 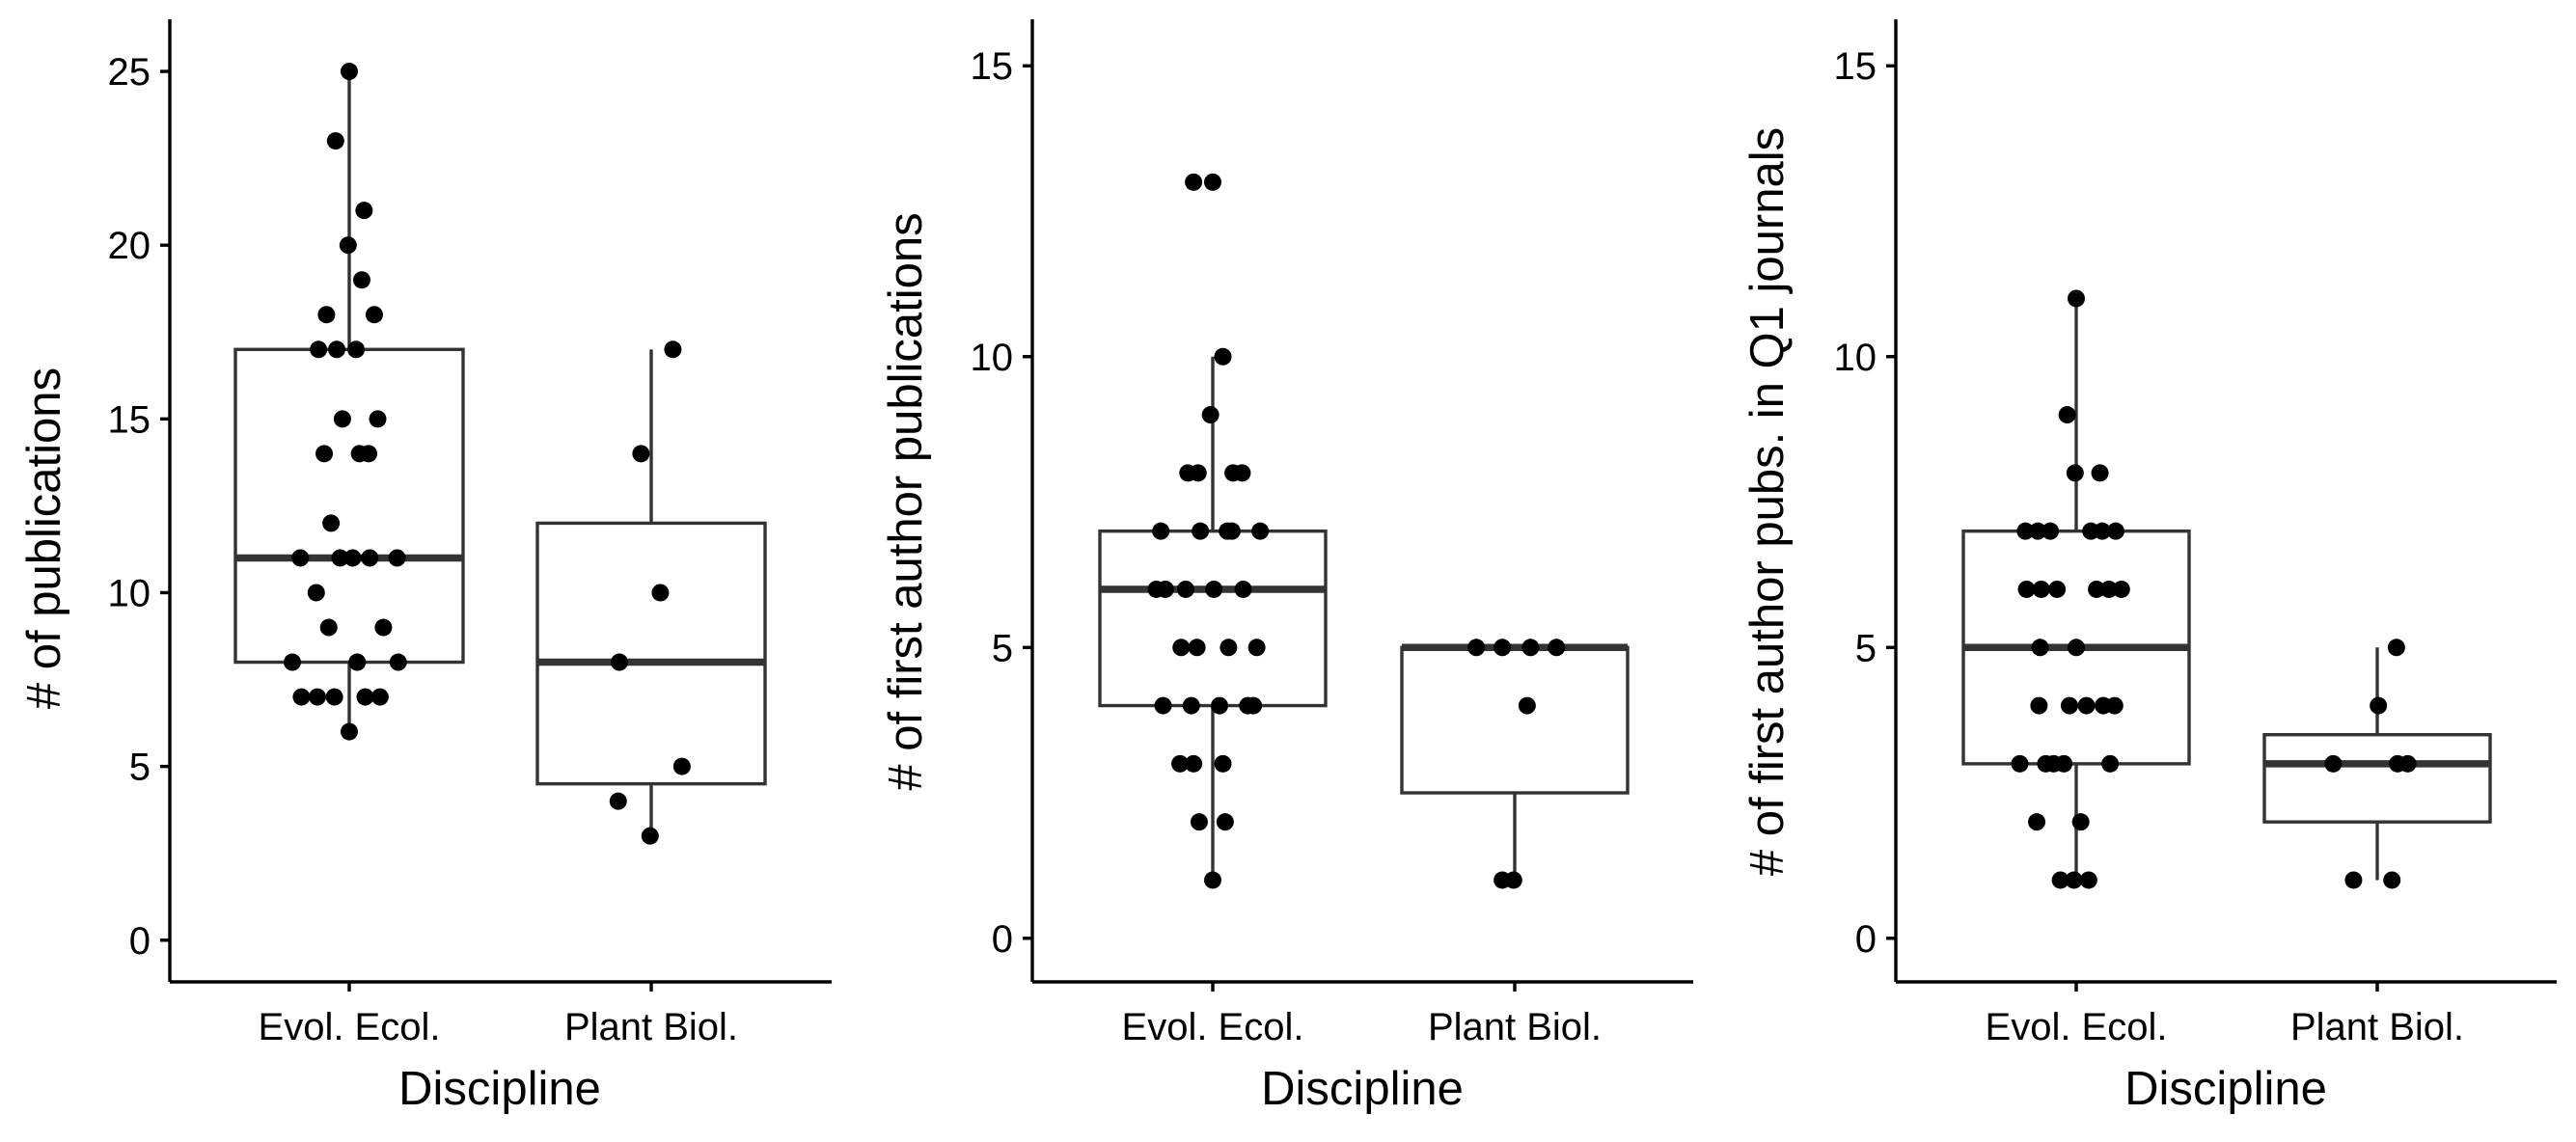 What do you see at coordinates (1866, 939) in the screenshot?
I see `y-tick-label: 0` at bounding box center [1866, 939].